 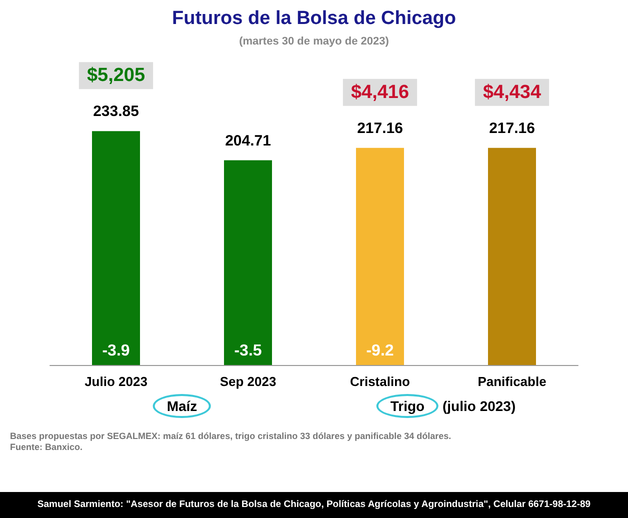 What do you see at coordinates (314, 42) in the screenshot?
I see `chart-subtitle: (martes 30 de mayo de 2023)` at bounding box center [314, 42].